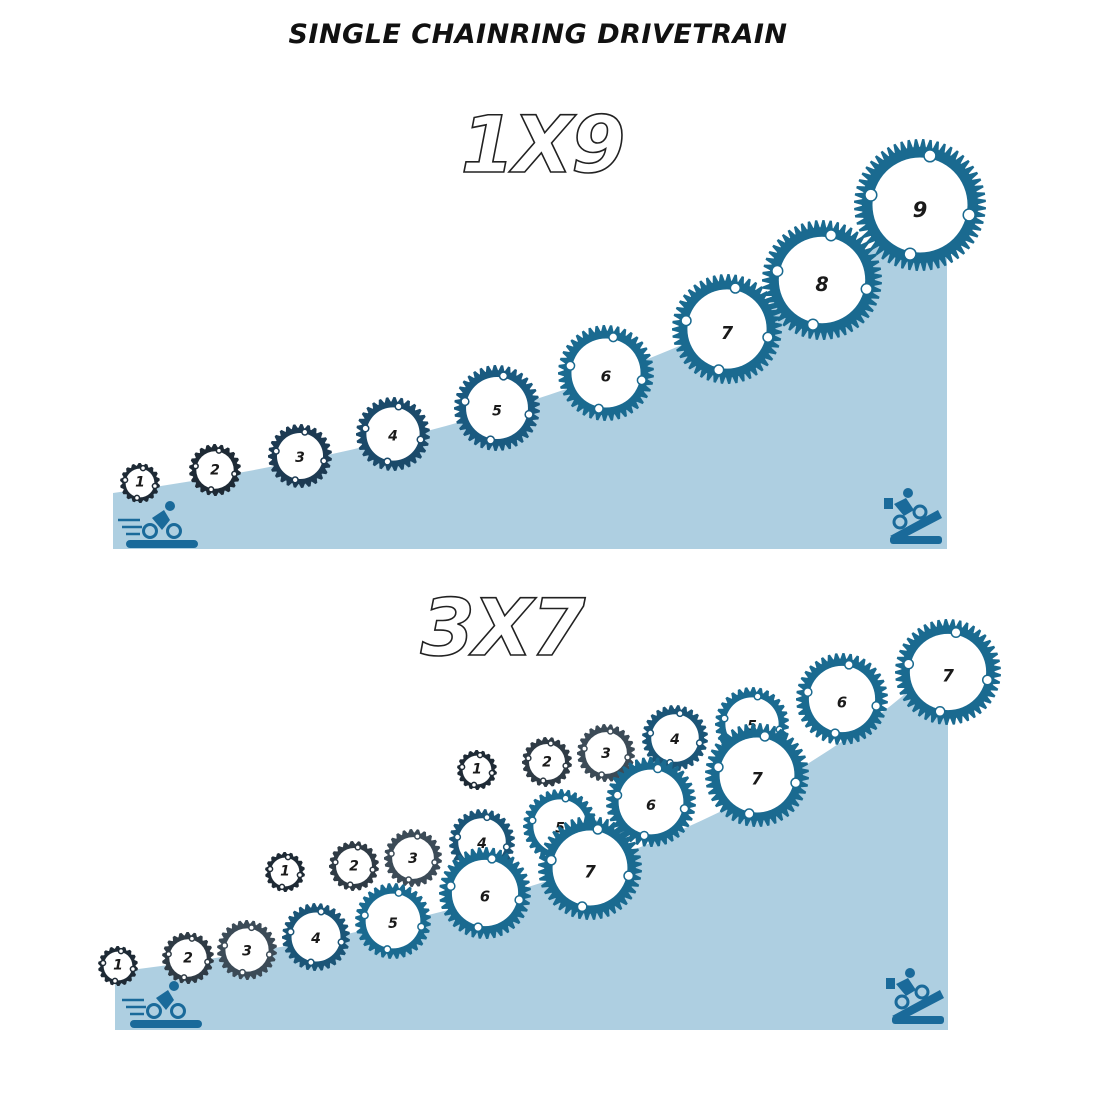  I want to click on chainring-gear: 9, so click(920, 205).